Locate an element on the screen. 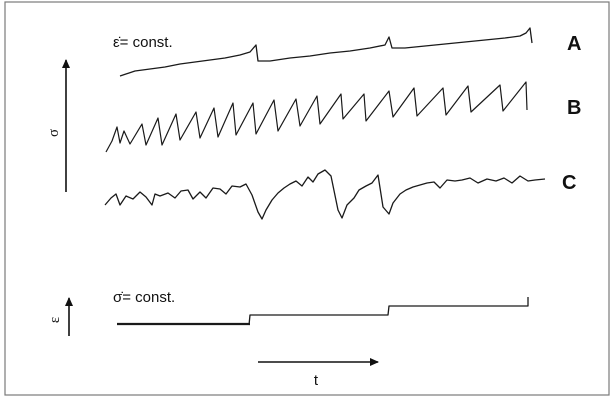 This screenshot has width=615, height=404. time-axis-label: t is located at coordinates (316, 380).